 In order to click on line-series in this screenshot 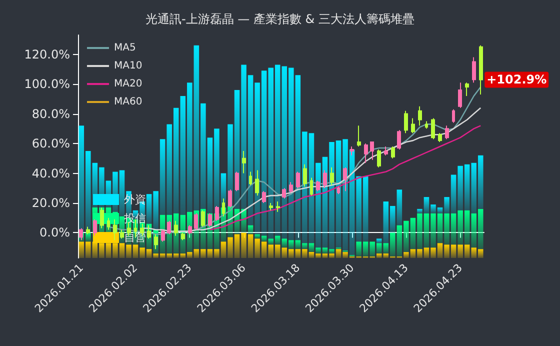, I will do `click(345, 177)`.